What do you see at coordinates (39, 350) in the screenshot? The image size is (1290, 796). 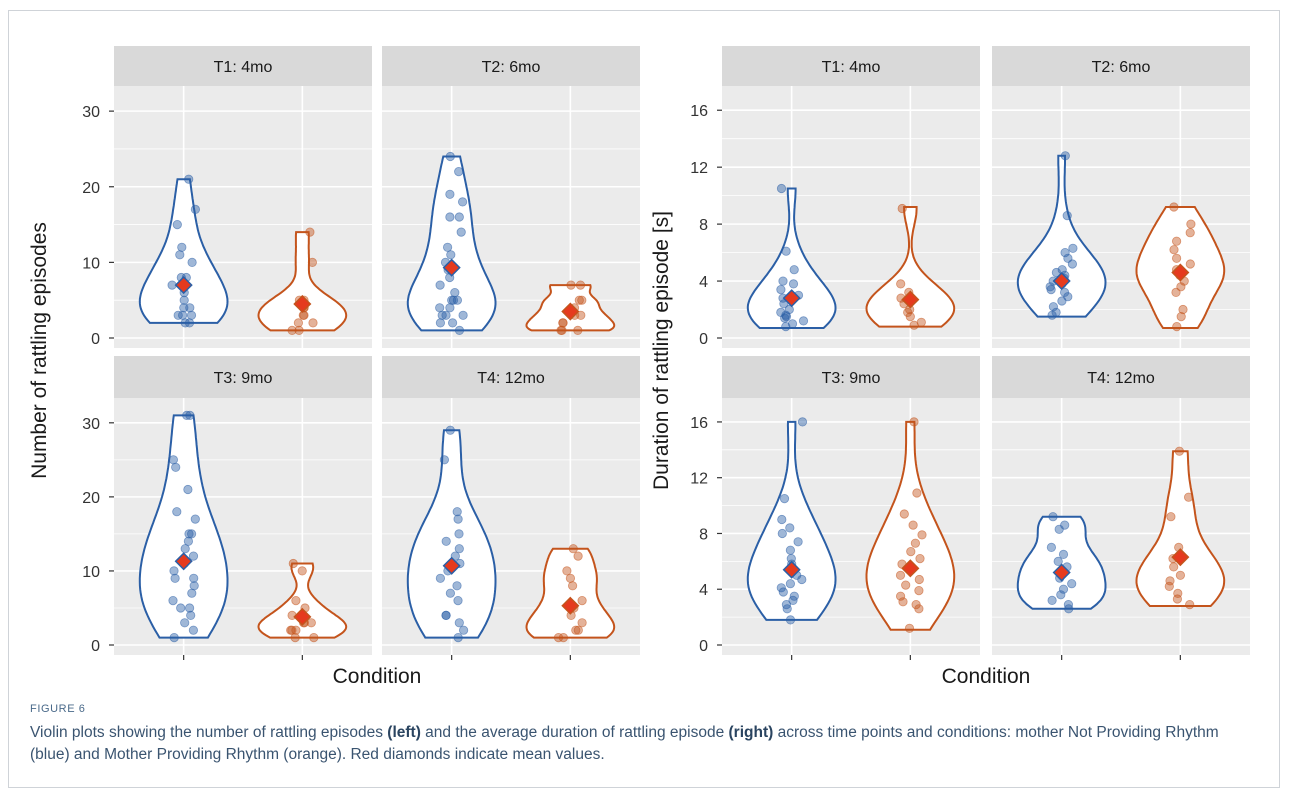 I see `y-axis-label: Number of rattling episodes` at bounding box center [39, 350].